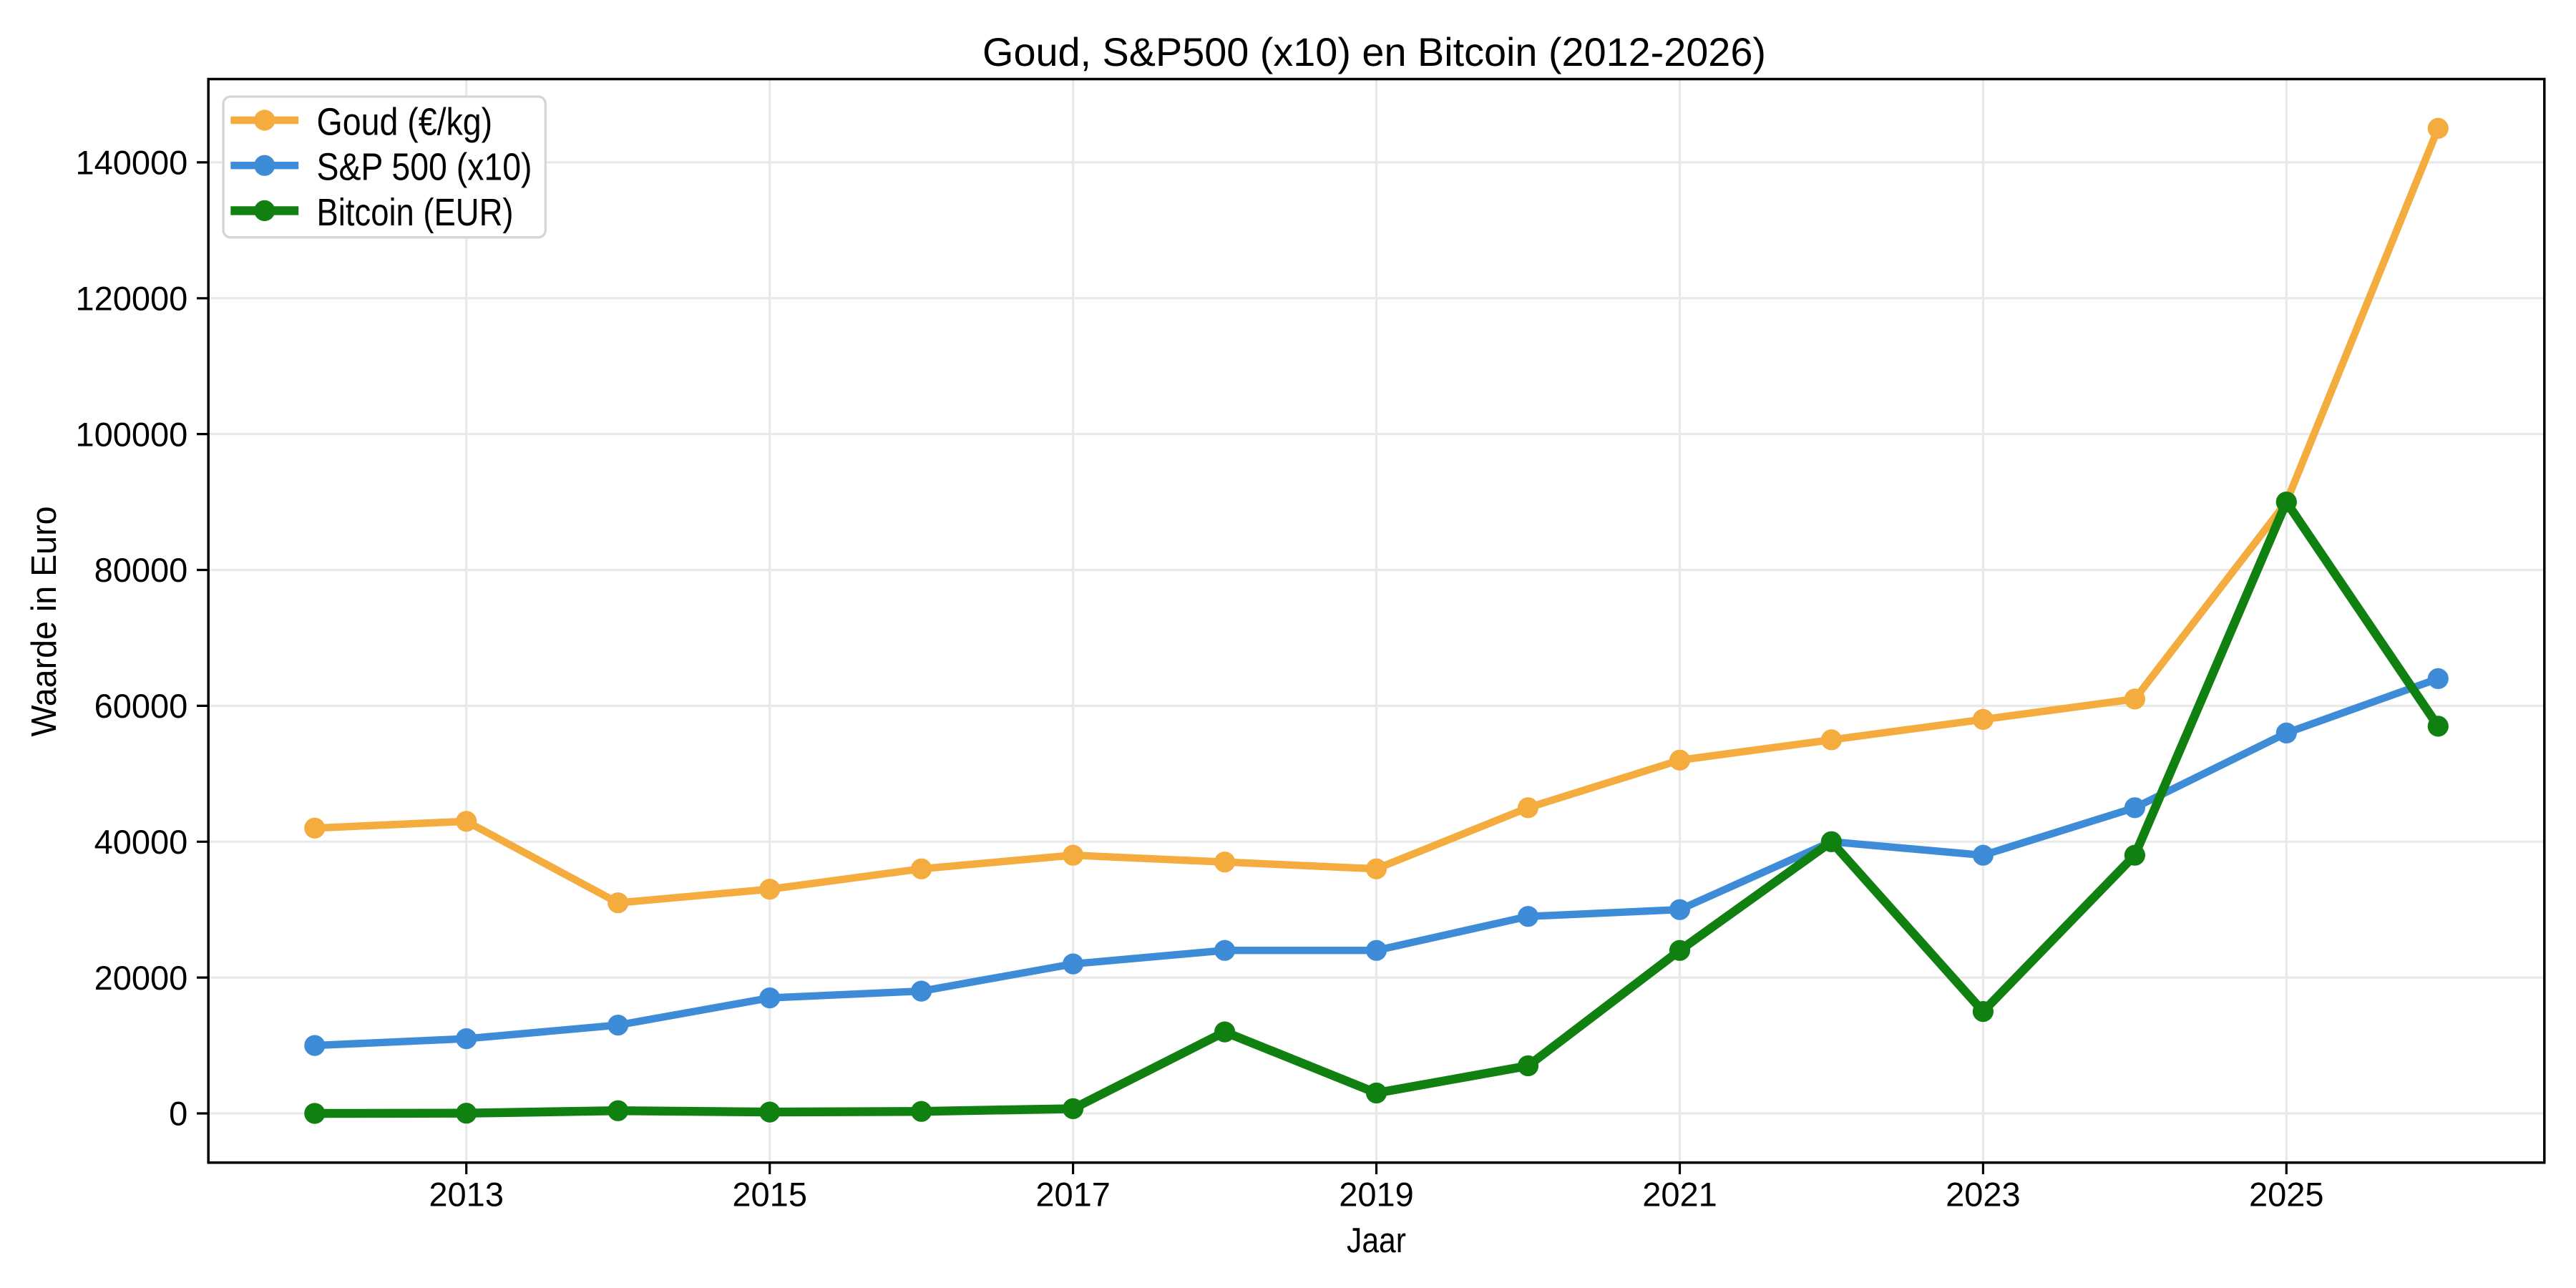 The height and width of the screenshot is (1288, 2576). I want to click on svg-text: 2015, so click(769, 1195).